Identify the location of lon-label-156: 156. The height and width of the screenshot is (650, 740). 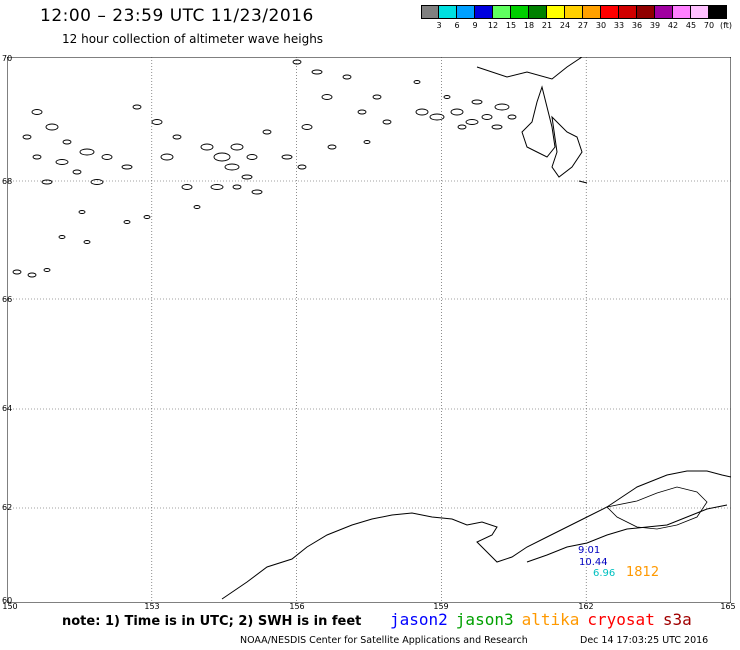
(297, 606).